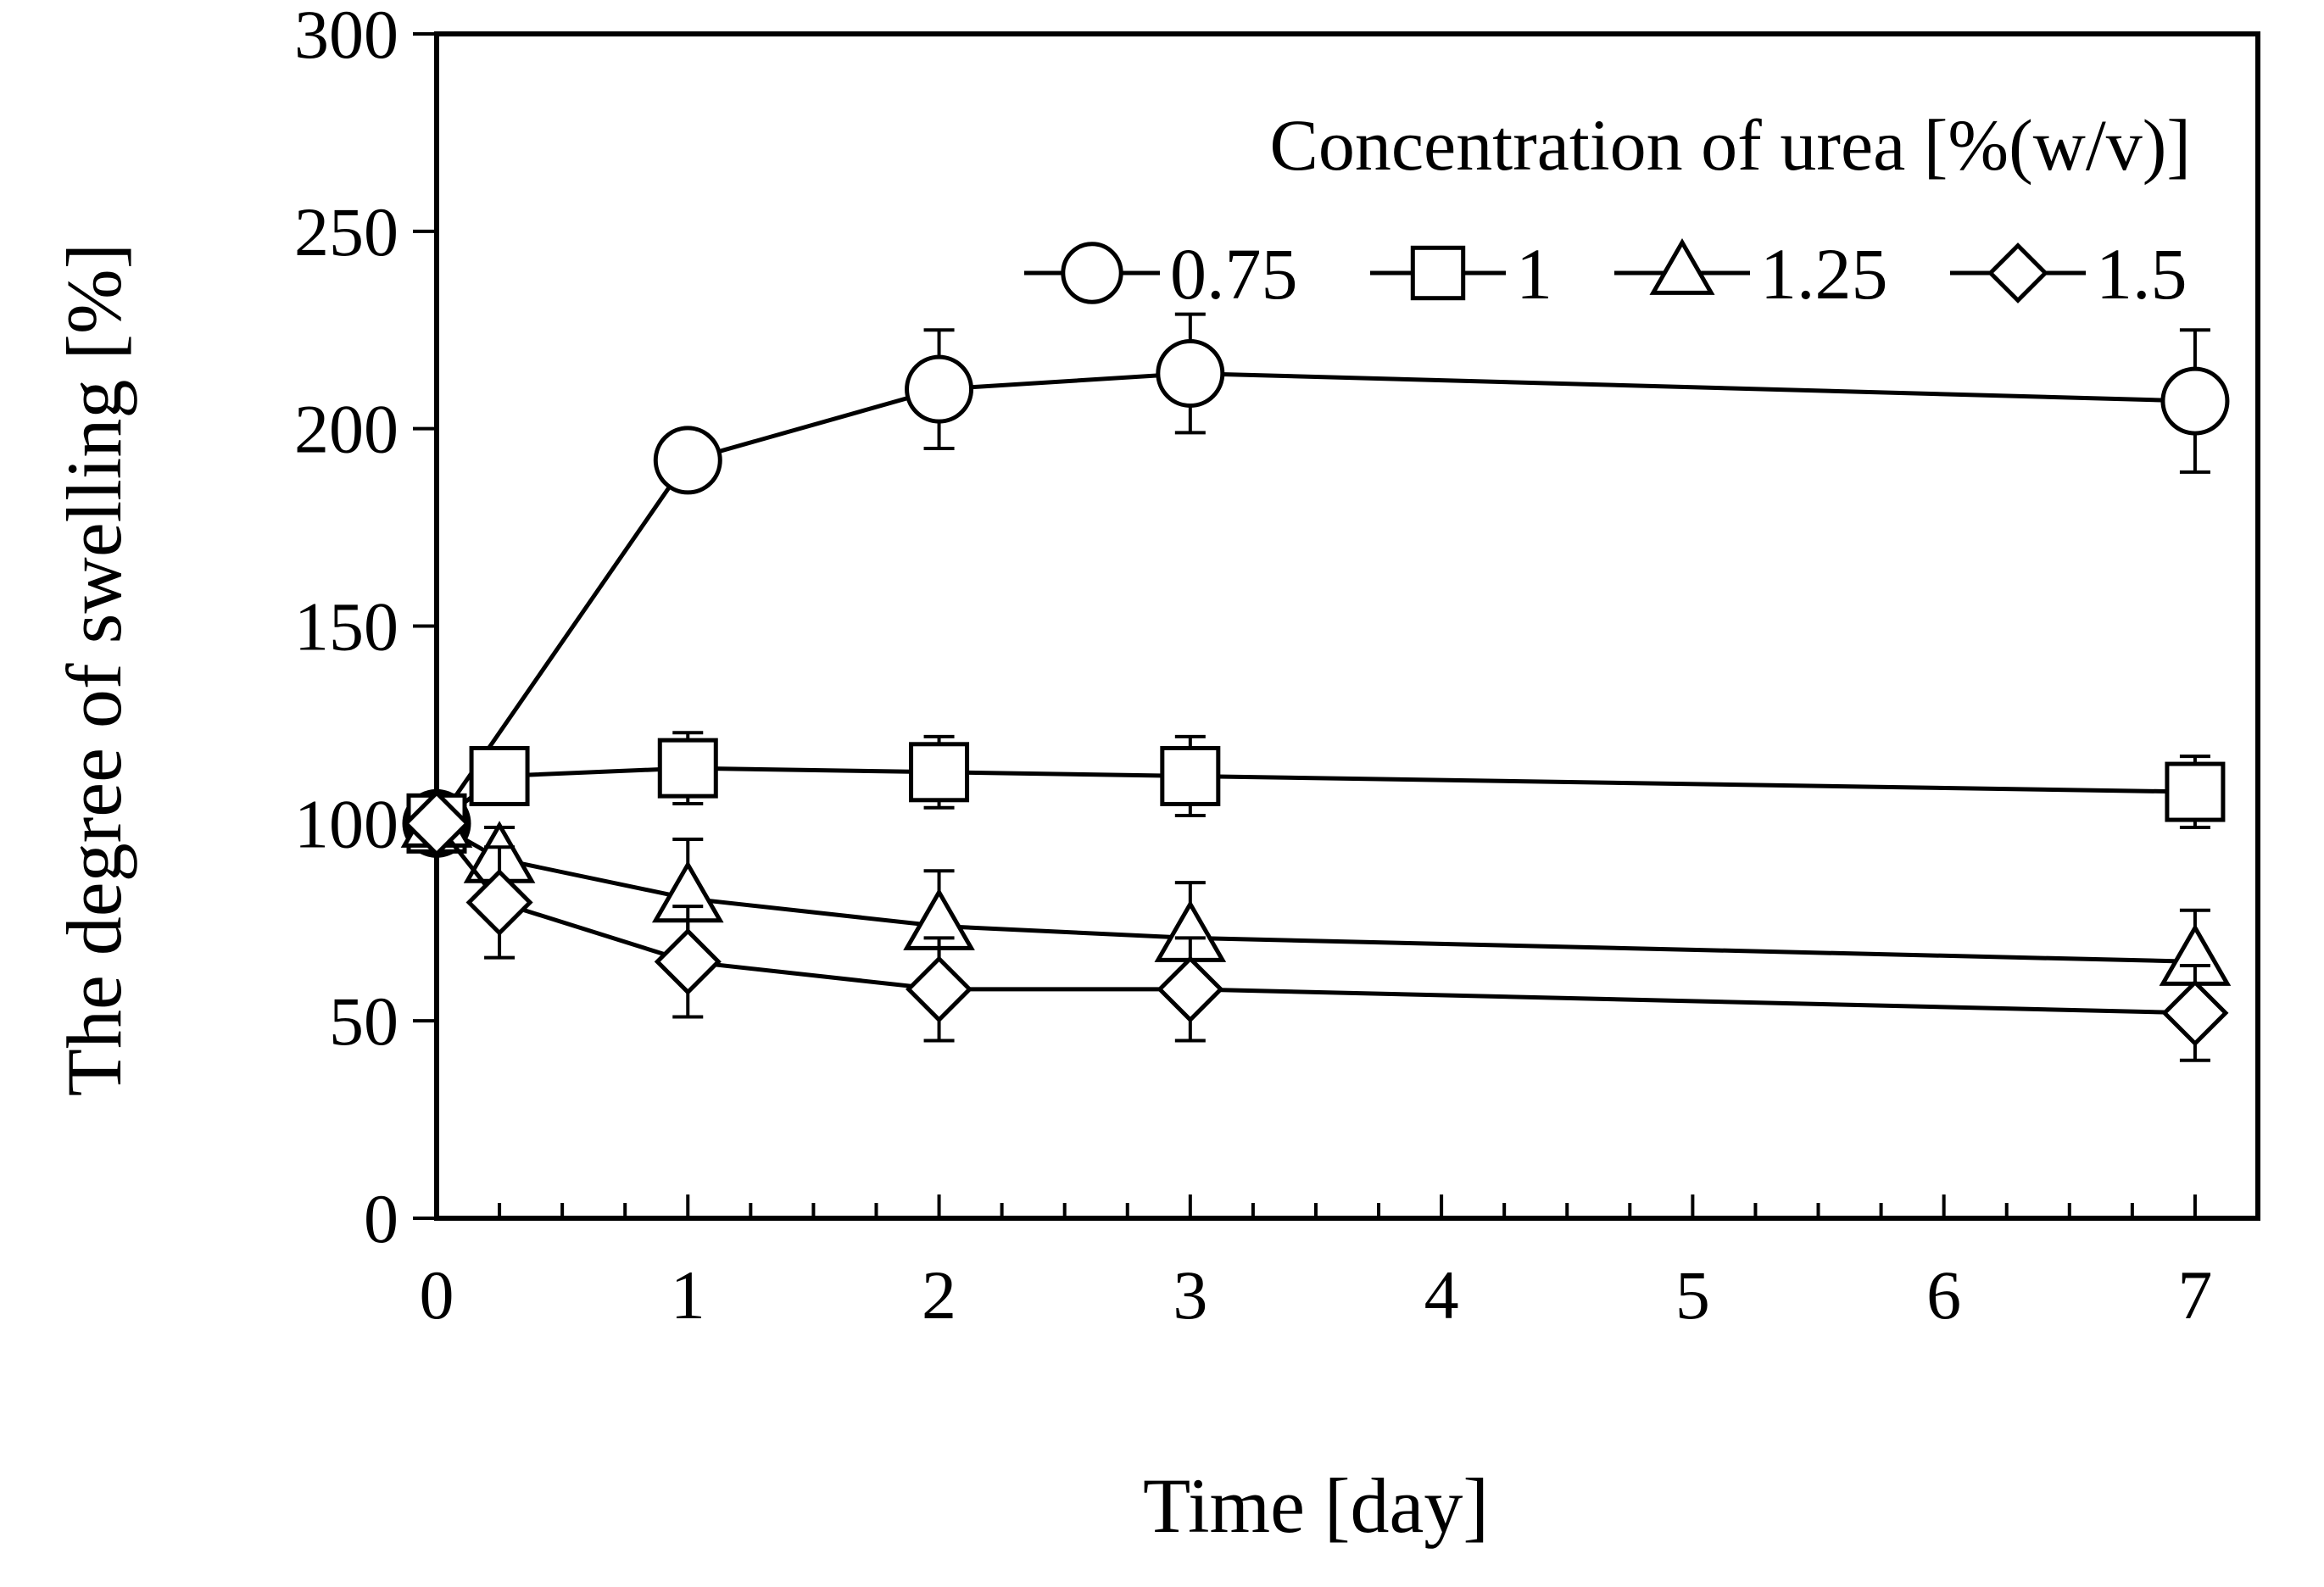 This screenshot has height=1587, width=2324. I want to click on legend-title: Concentration of urea [%(w/v)], so click(1730, 145).